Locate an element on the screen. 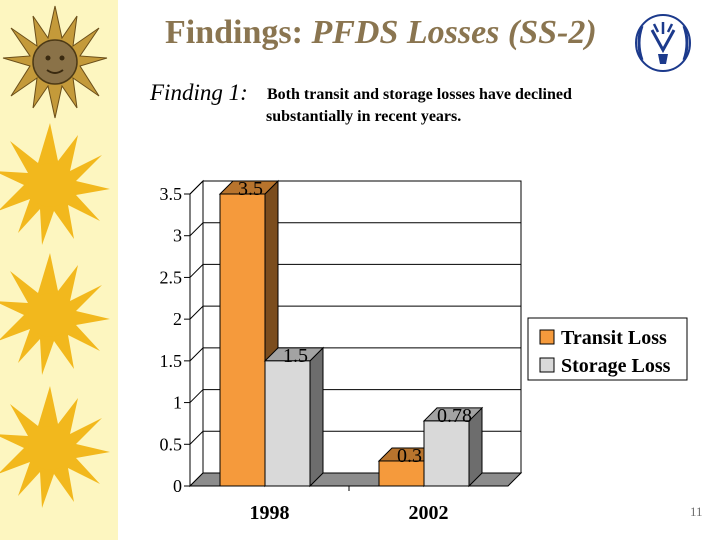 Image resolution: width=720 pixels, height=540 pixels. title-prefix: Findings: is located at coordinates (238, 32).